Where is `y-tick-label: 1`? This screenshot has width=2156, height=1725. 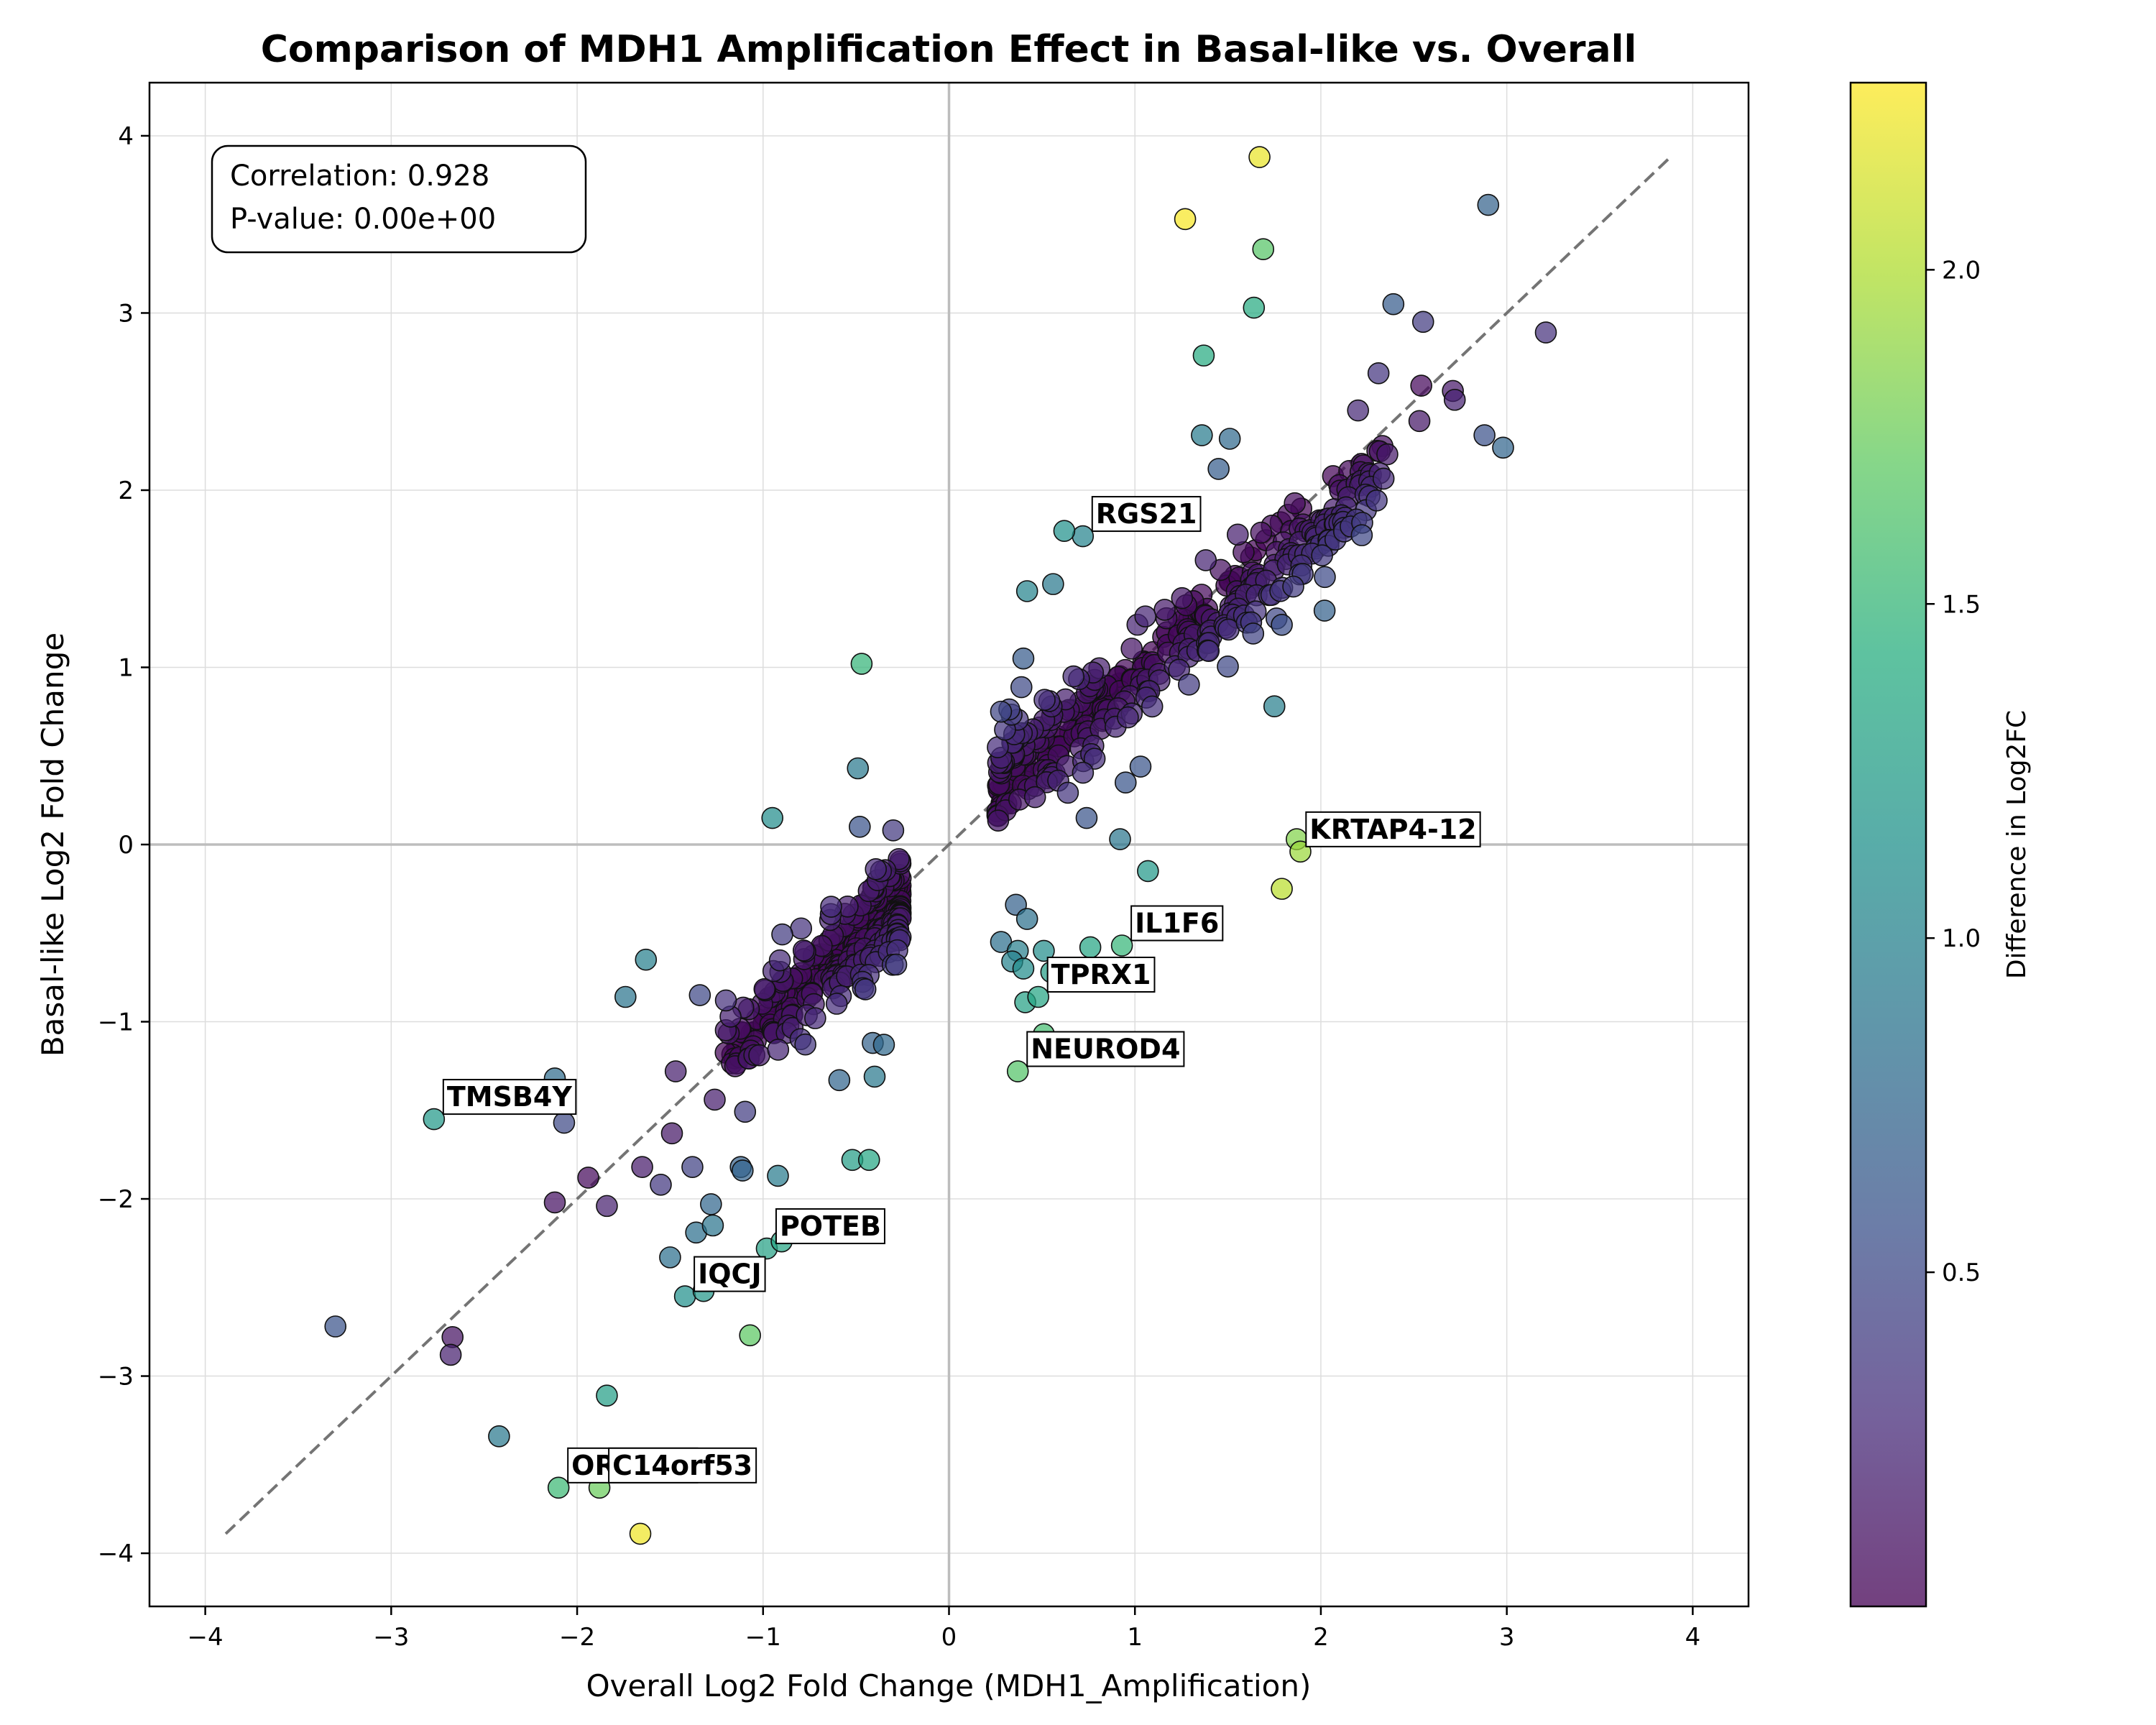 y-tick-label: 1 is located at coordinates (126, 667).